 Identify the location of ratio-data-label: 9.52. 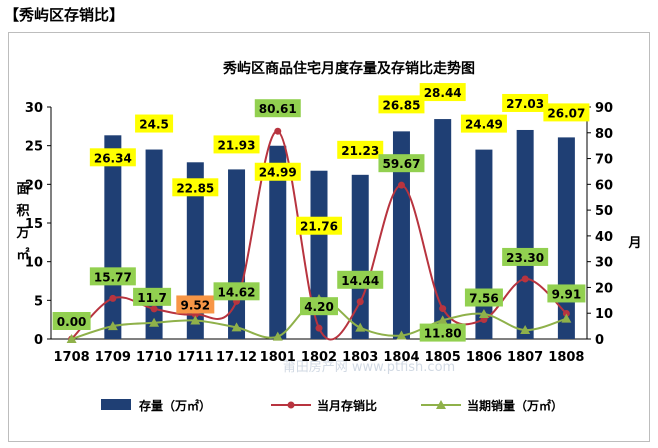
(196, 305).